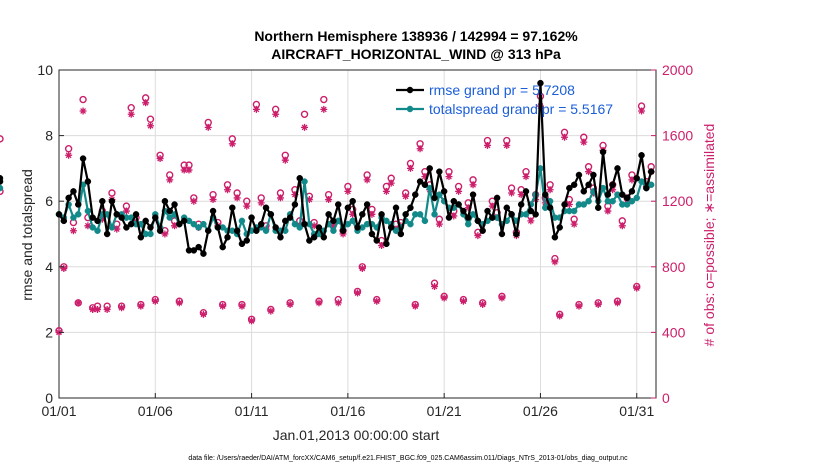 The width and height of the screenshot is (830, 470). Describe the element at coordinates (636, 411) in the screenshot. I see `x-tick-label: 01/31` at that location.